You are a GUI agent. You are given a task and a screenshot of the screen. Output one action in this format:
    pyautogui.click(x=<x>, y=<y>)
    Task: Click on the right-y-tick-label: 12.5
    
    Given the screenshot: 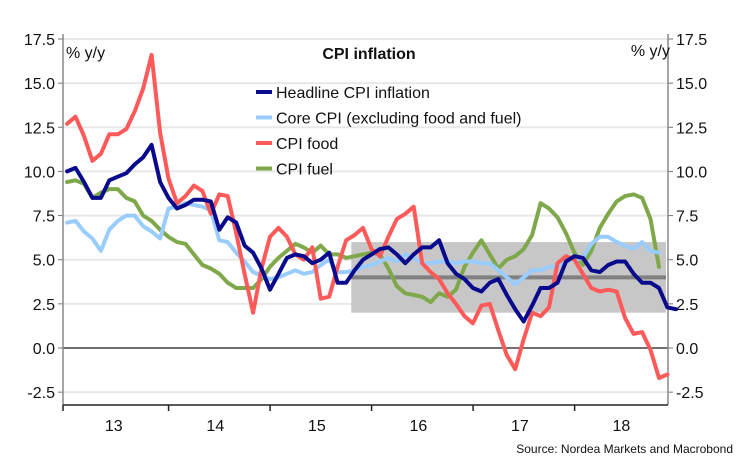 What is the action you would take?
    pyautogui.click(x=691, y=128)
    